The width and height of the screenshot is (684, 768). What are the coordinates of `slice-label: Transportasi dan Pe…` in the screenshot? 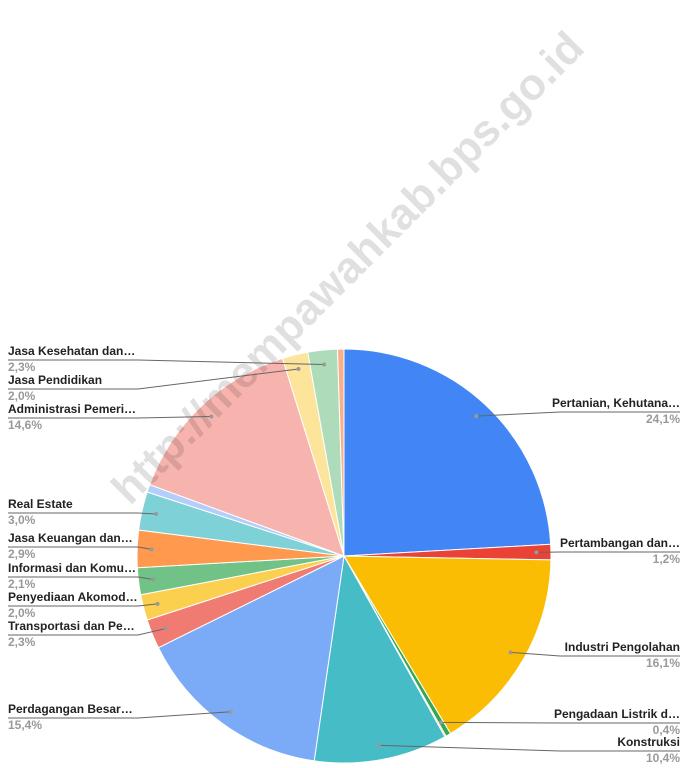 It's located at (71, 626).